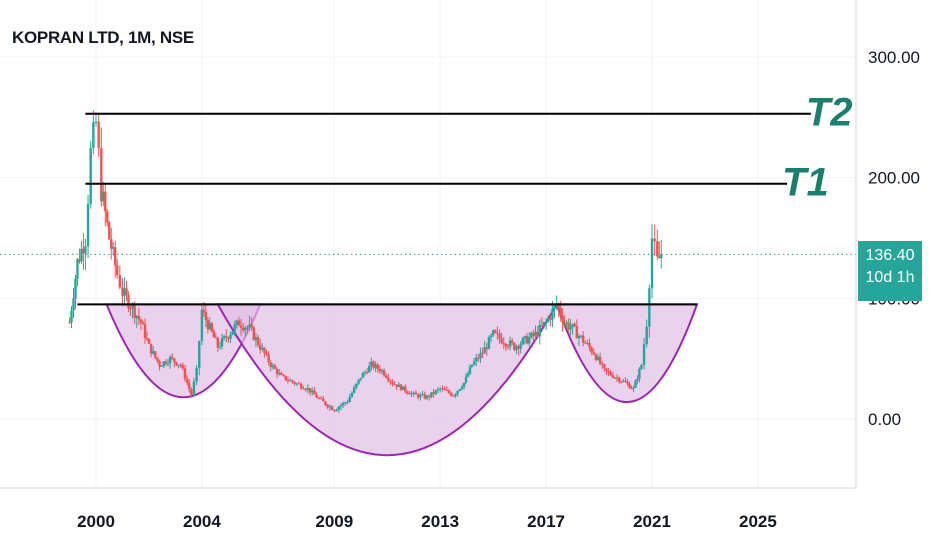 This screenshot has width=932, height=555. Describe the element at coordinates (894, 178) in the screenshot. I see `price-tick-label: 200.00` at that location.